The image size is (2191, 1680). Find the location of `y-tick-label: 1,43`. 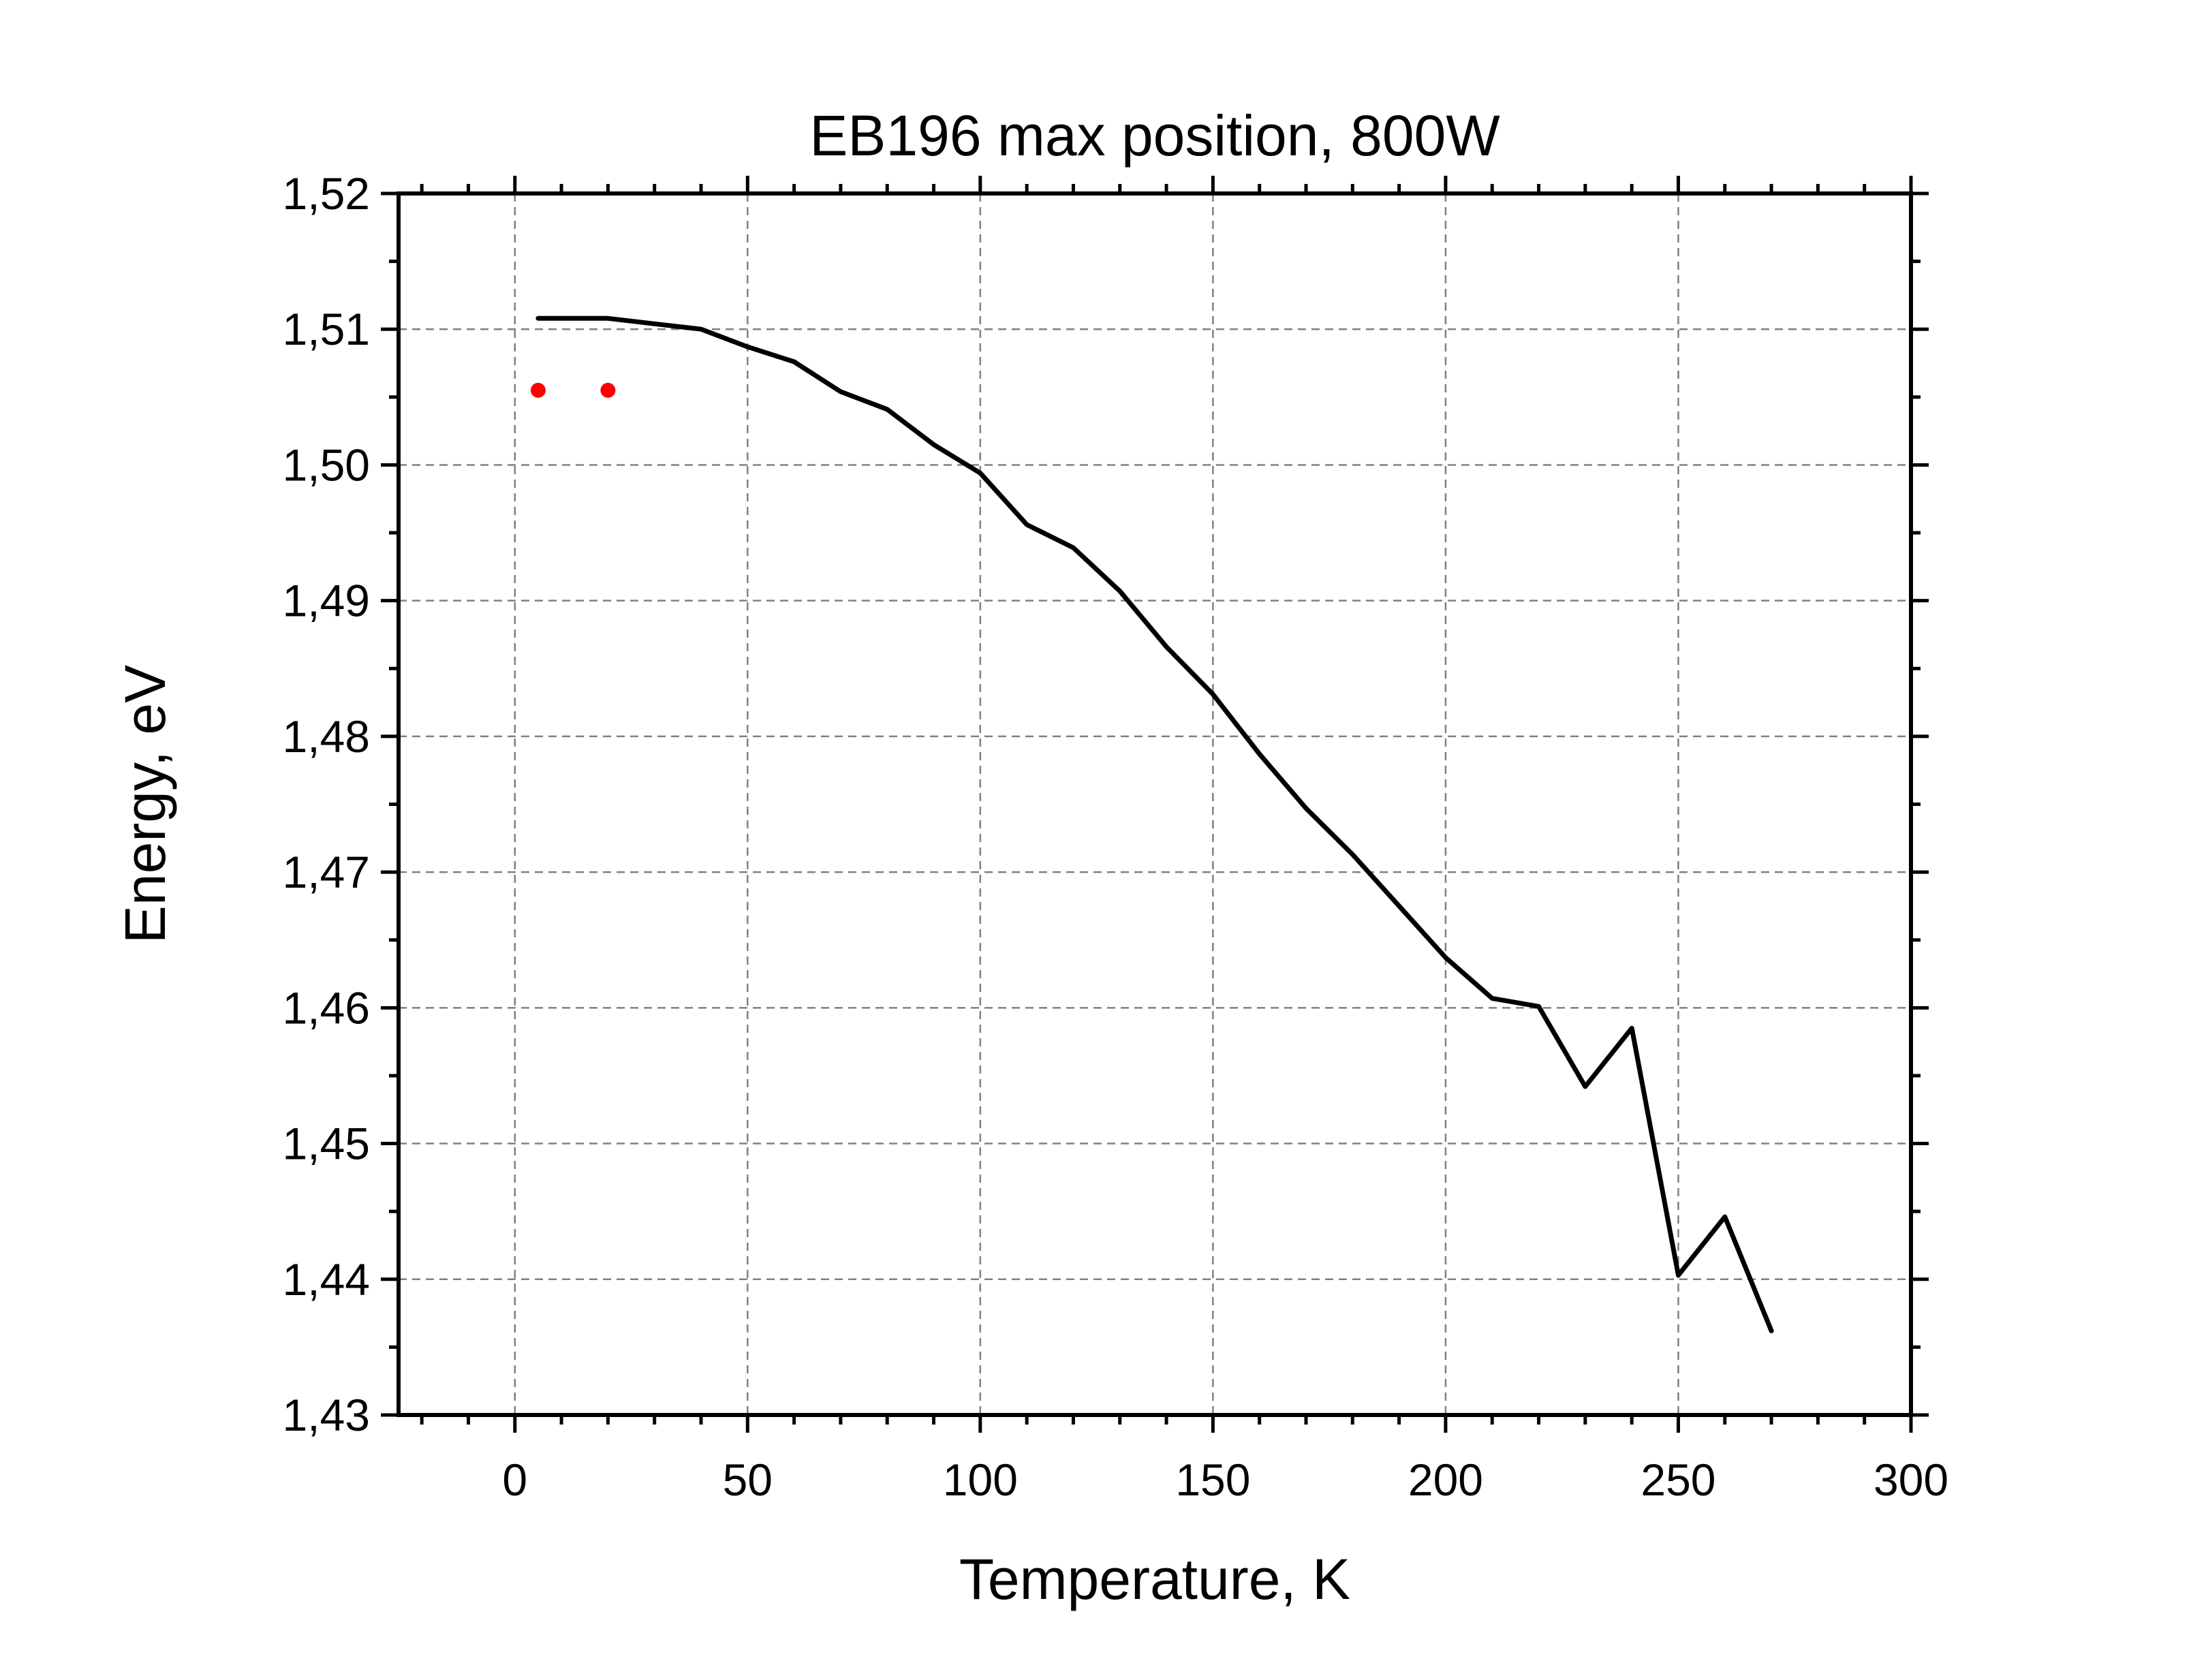

y-tick-label: 1,43 is located at coordinates (326, 1415).